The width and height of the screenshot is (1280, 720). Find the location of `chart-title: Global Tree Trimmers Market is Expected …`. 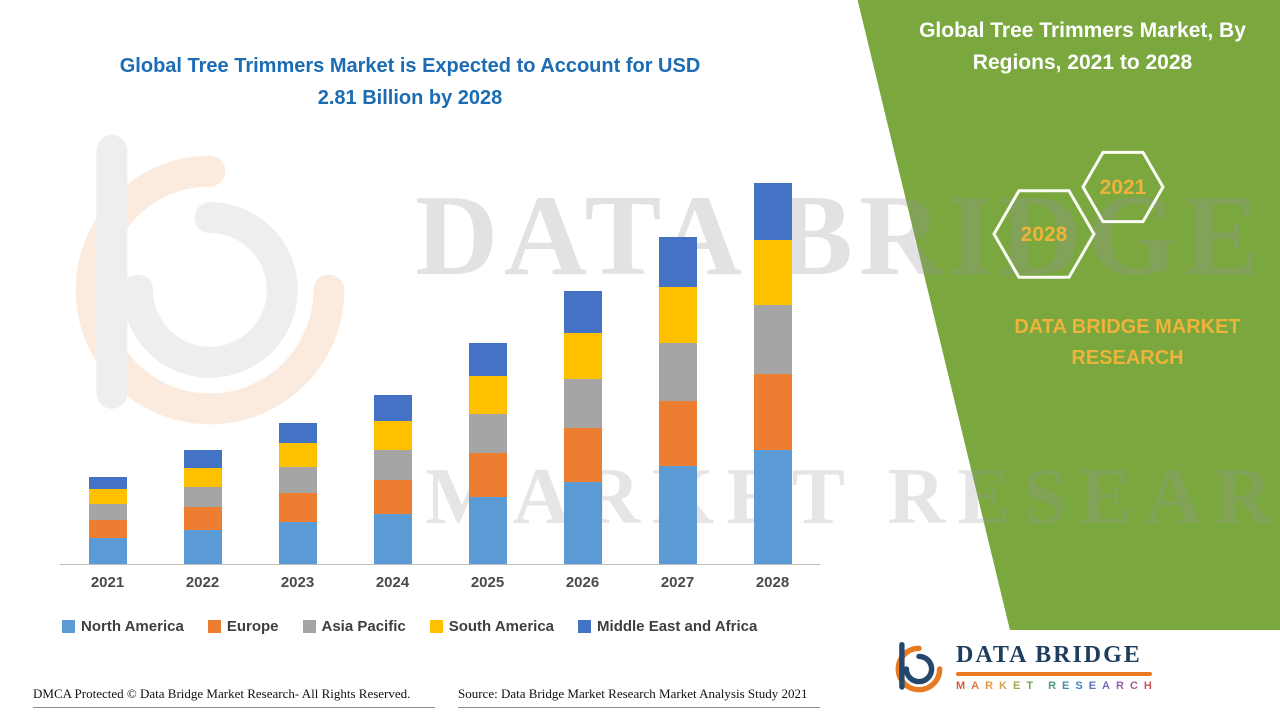

chart-title: Global Tree Trimmers Market is Expected … is located at coordinates (410, 82).